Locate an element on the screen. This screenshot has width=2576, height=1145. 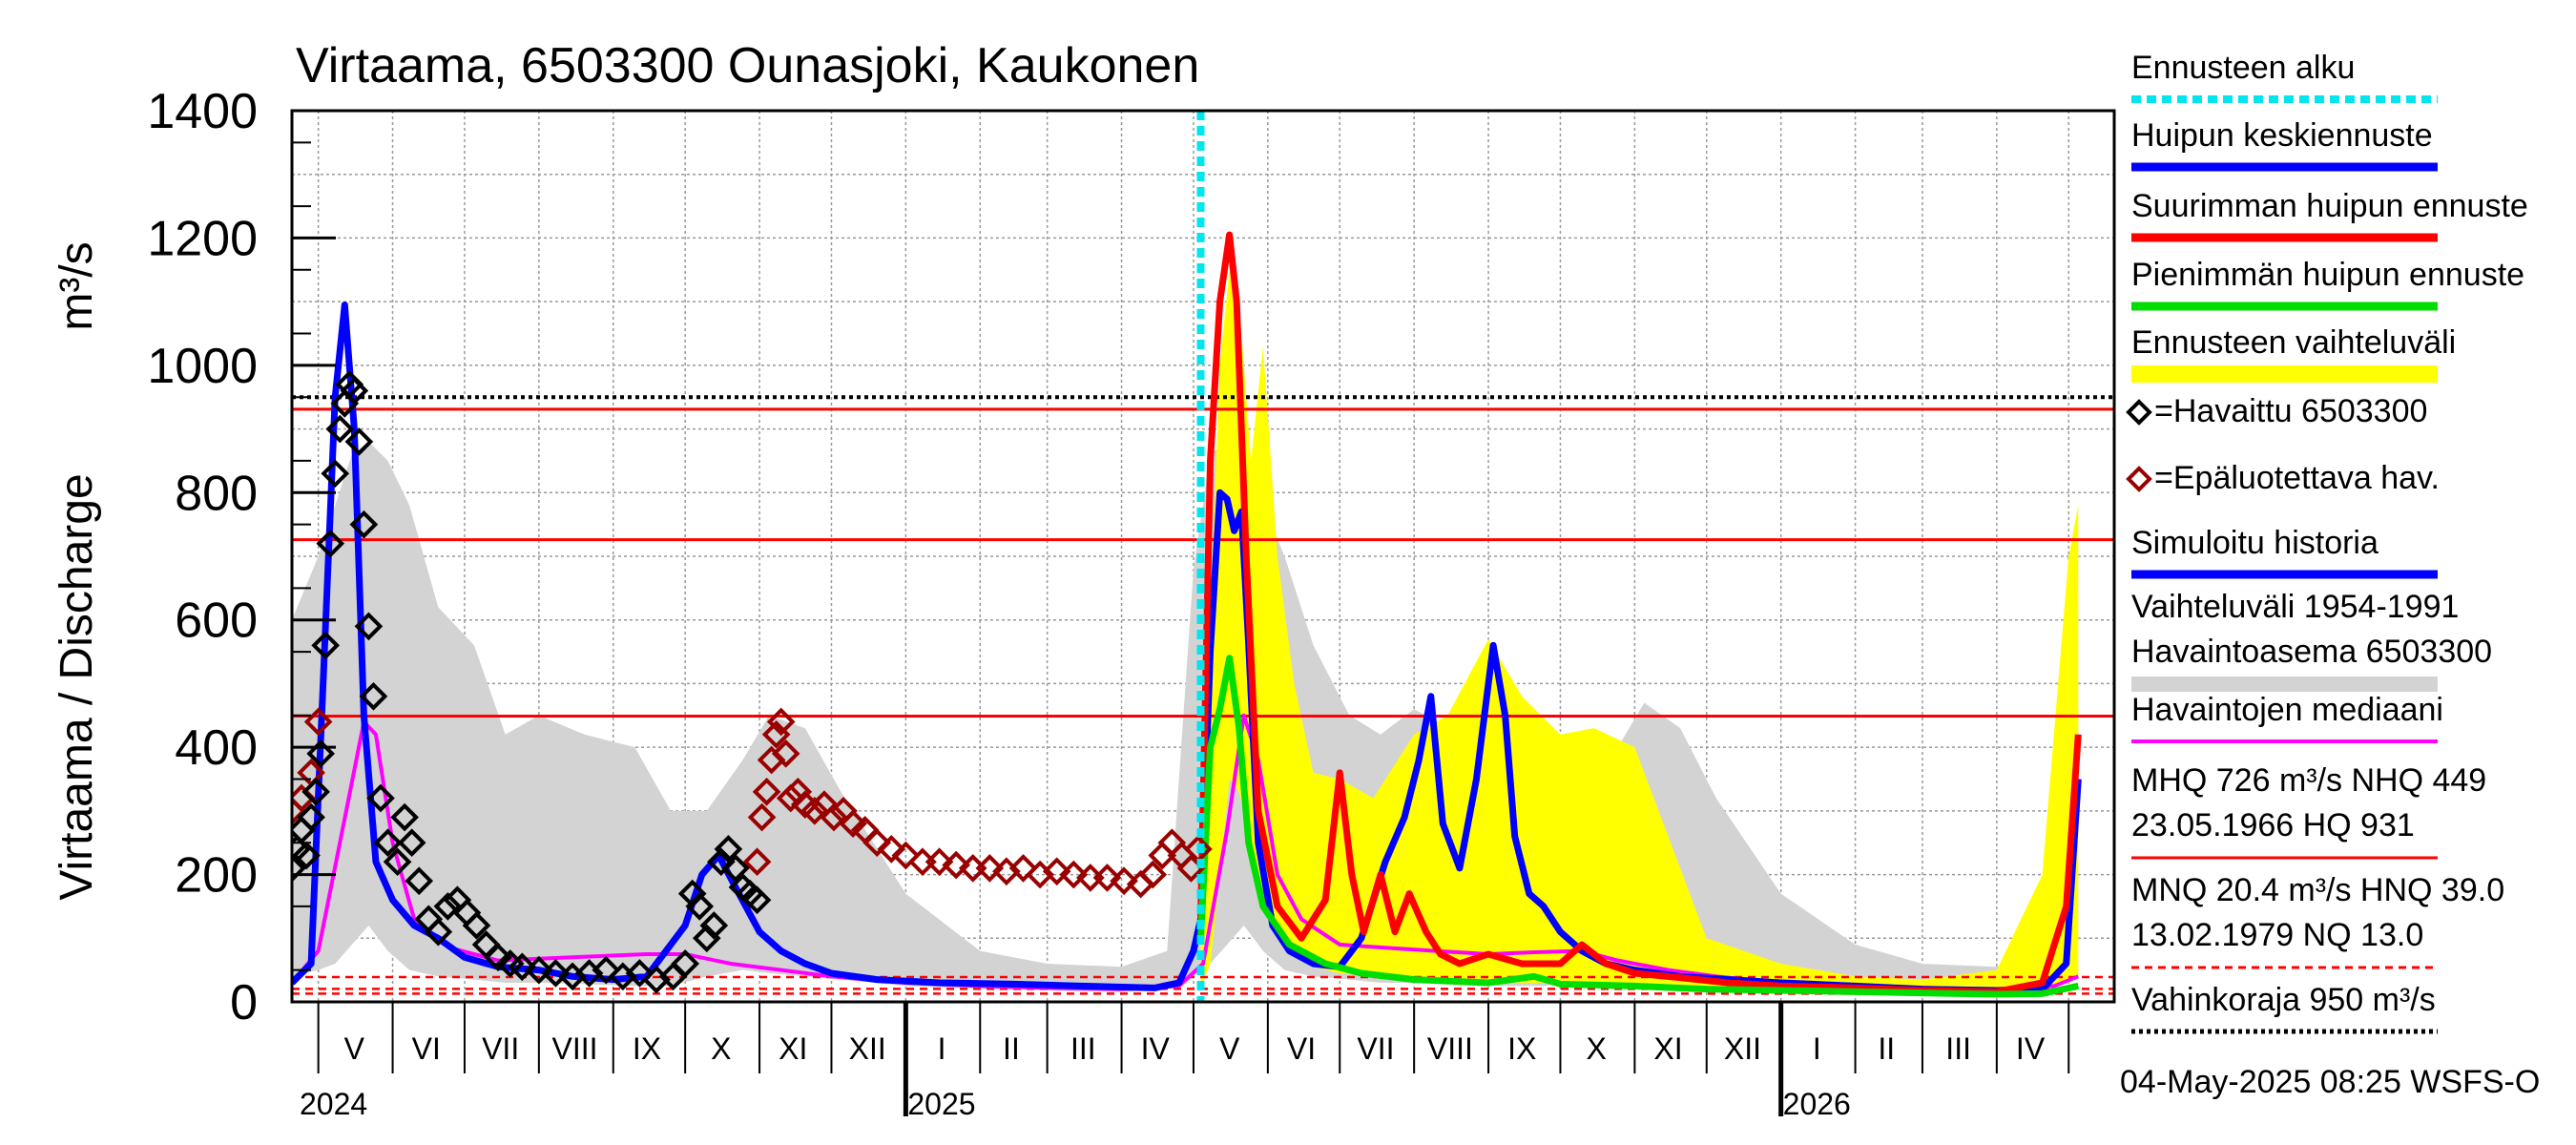
legend-label-6: =Epäluotettava hav. is located at coordinates (2297, 478).